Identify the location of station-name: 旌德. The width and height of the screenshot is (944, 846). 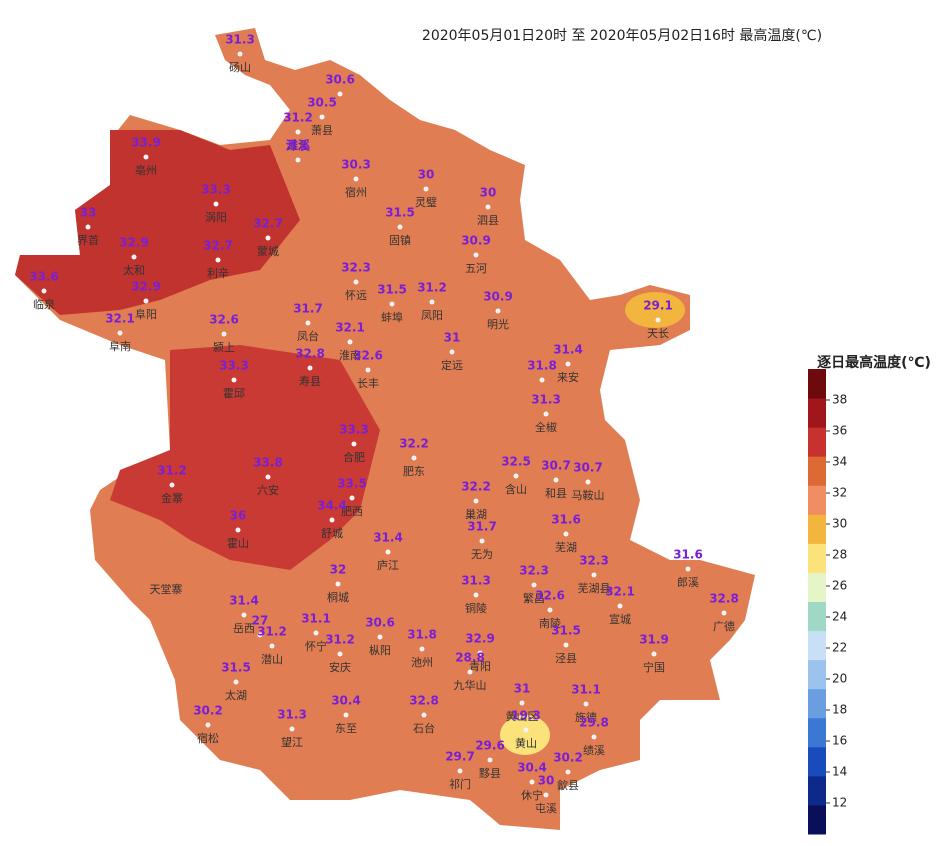
(586, 717).